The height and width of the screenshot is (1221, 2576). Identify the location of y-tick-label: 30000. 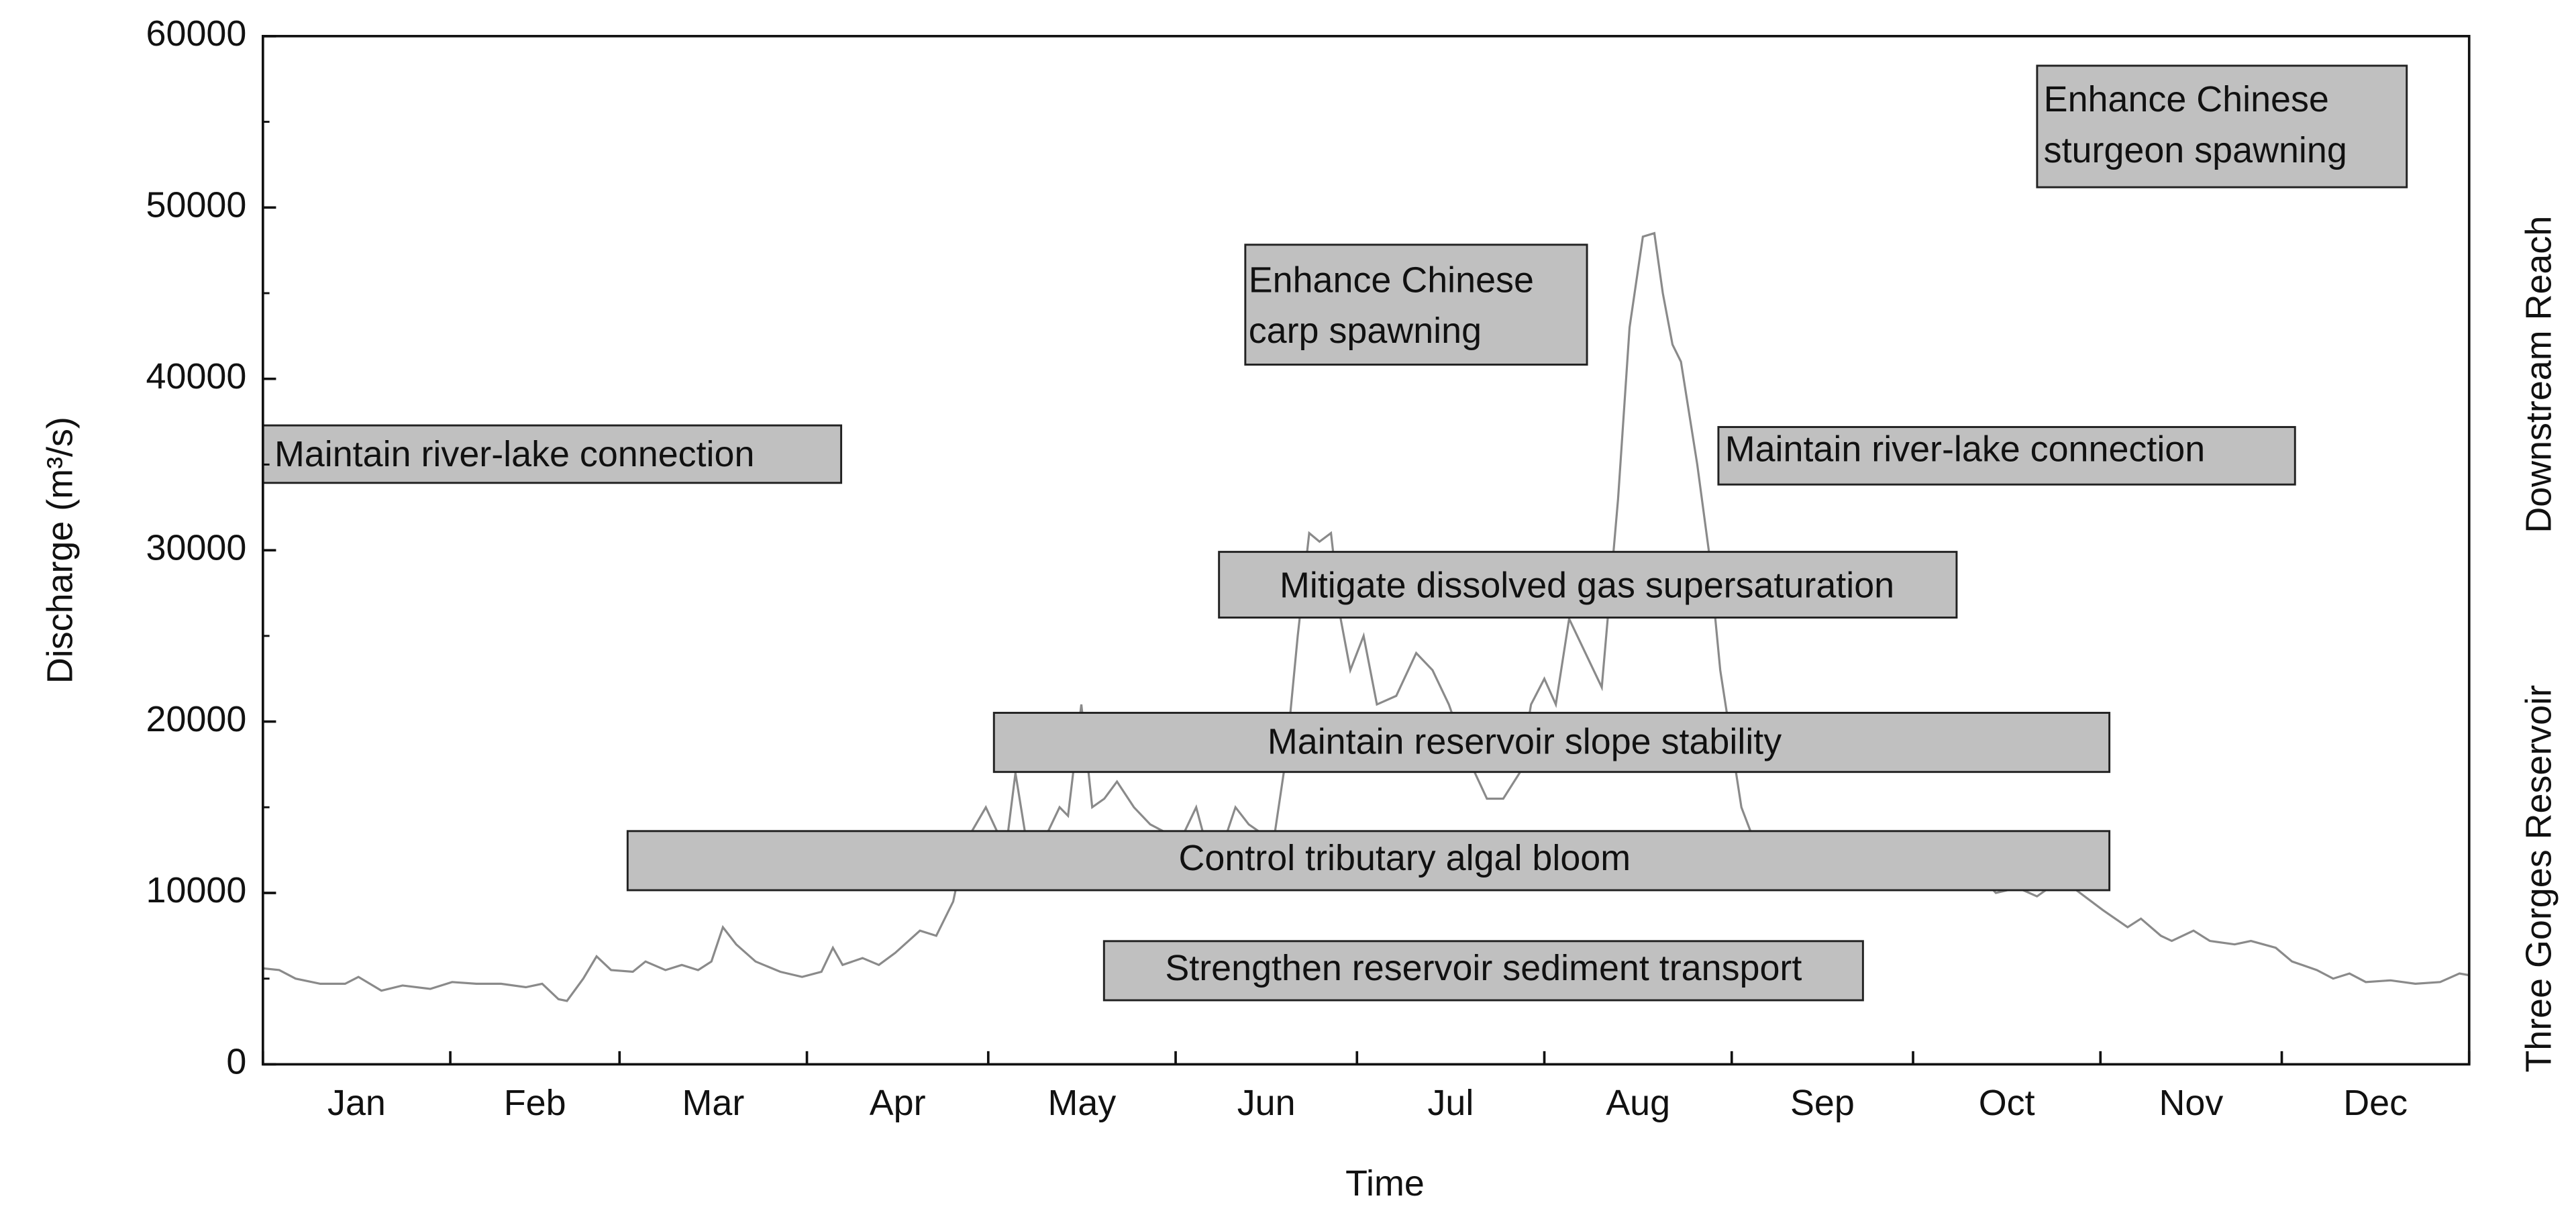
(196, 547).